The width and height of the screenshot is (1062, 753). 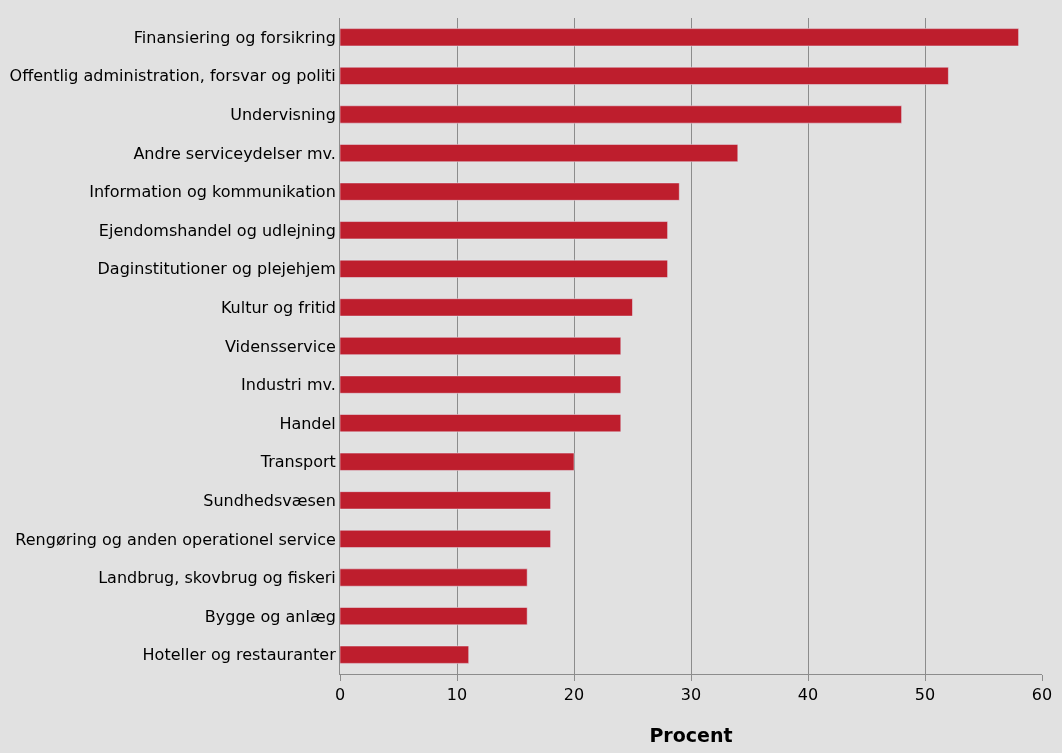 I want to click on y-tick-label: Landbrug, skovbrug og fiskeri, so click(x=217, y=578).